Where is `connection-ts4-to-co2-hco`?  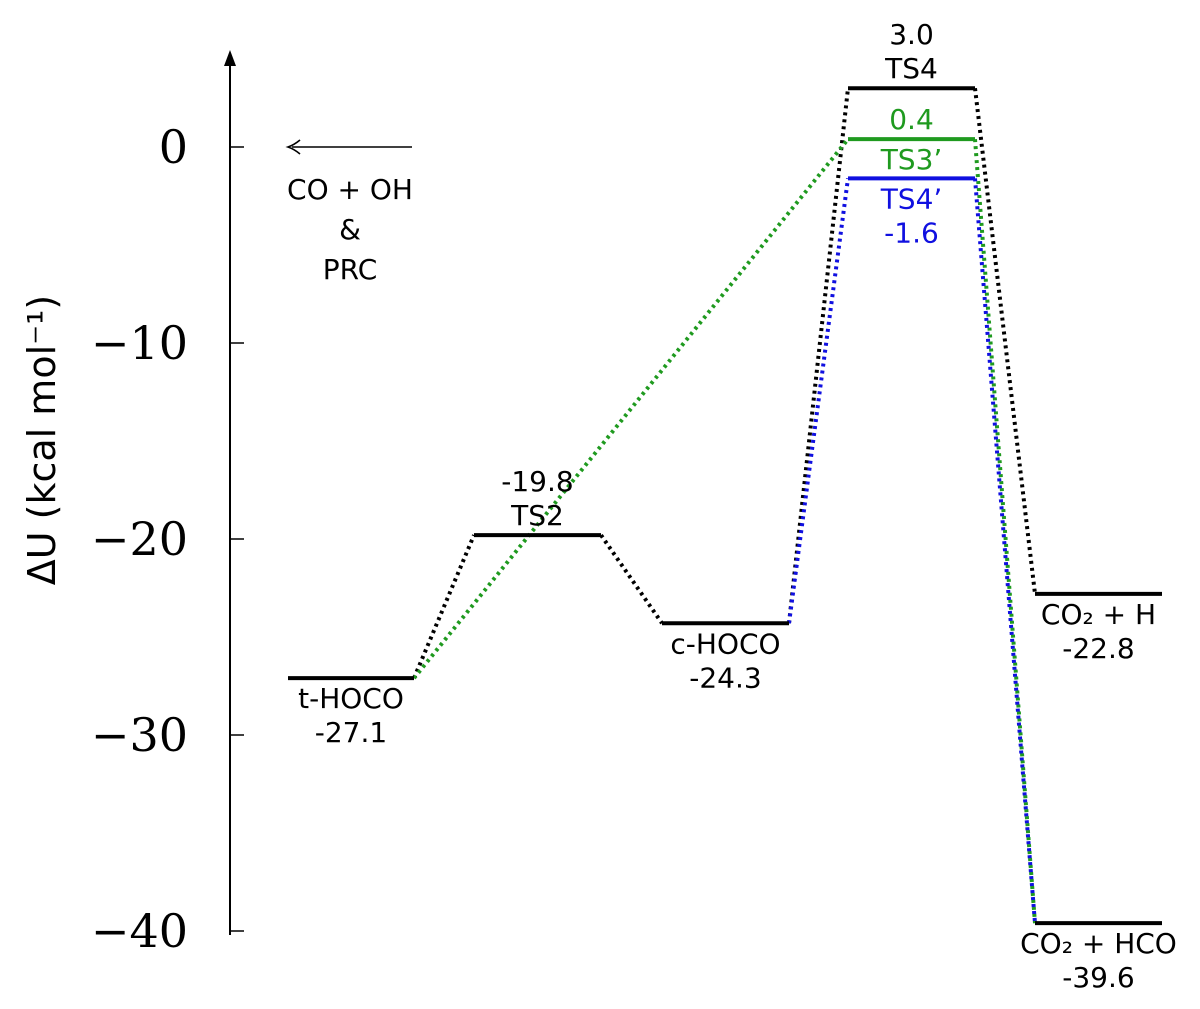 connection-ts4-to-co2-hco is located at coordinates (1005, 551).